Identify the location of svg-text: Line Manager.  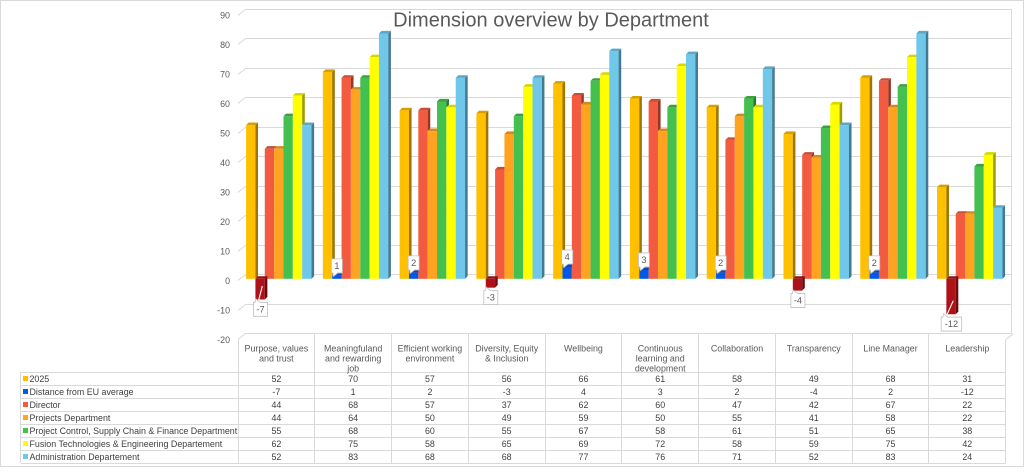
(890, 349).